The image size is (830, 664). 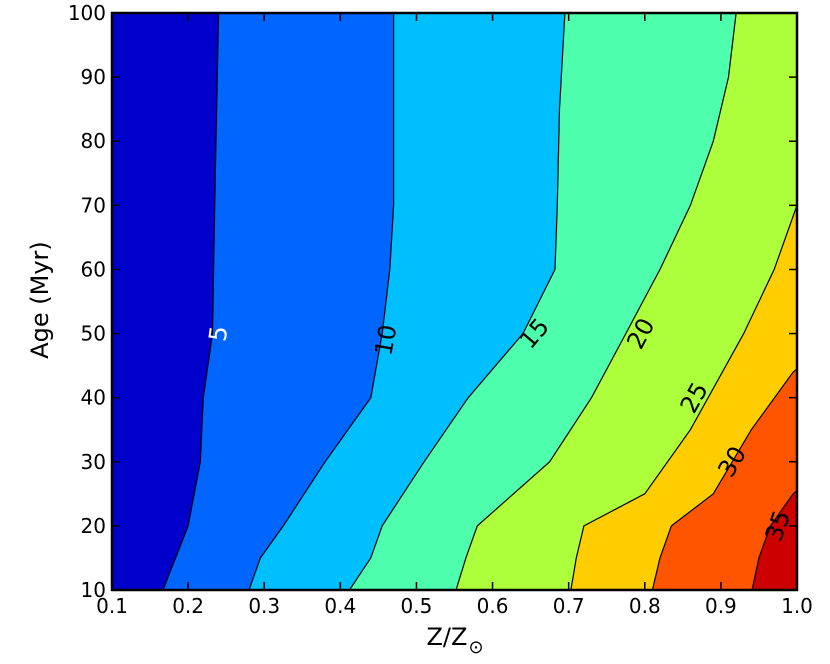 I want to click on y-tick-labels: 10 20 30 40 50 60 70 80 90 100, so click(x=87, y=301).